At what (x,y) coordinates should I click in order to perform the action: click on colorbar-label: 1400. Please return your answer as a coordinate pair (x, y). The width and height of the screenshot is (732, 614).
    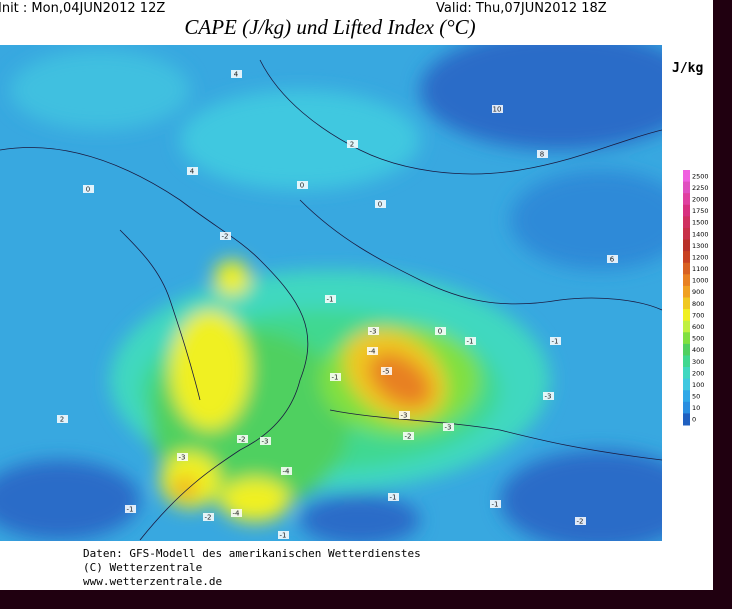
    Looking at the image, I should click on (700, 234).